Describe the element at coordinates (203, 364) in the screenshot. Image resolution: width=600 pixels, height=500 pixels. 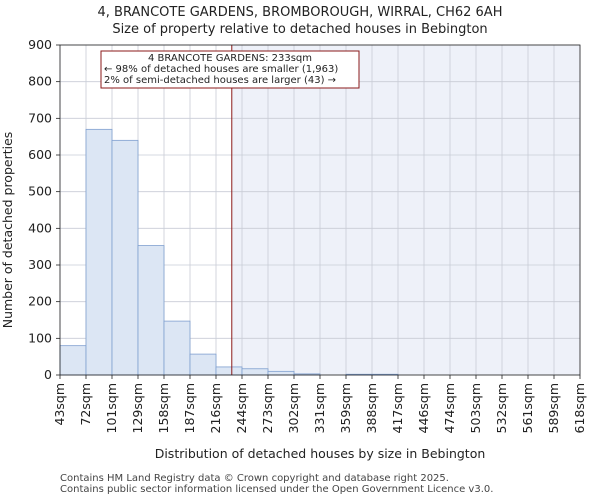
I see `bar-187sqm` at that location.